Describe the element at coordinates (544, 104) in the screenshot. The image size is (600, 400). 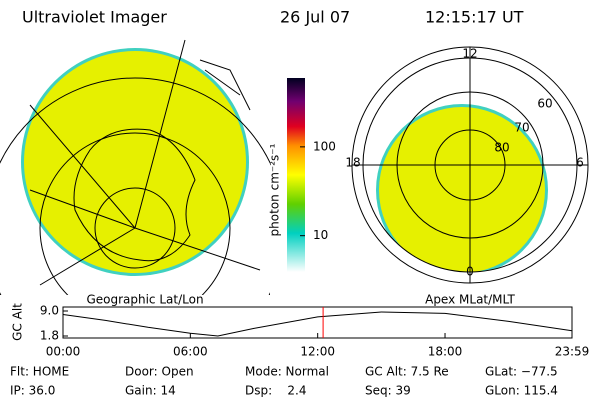
I see `lat-label: 60` at that location.